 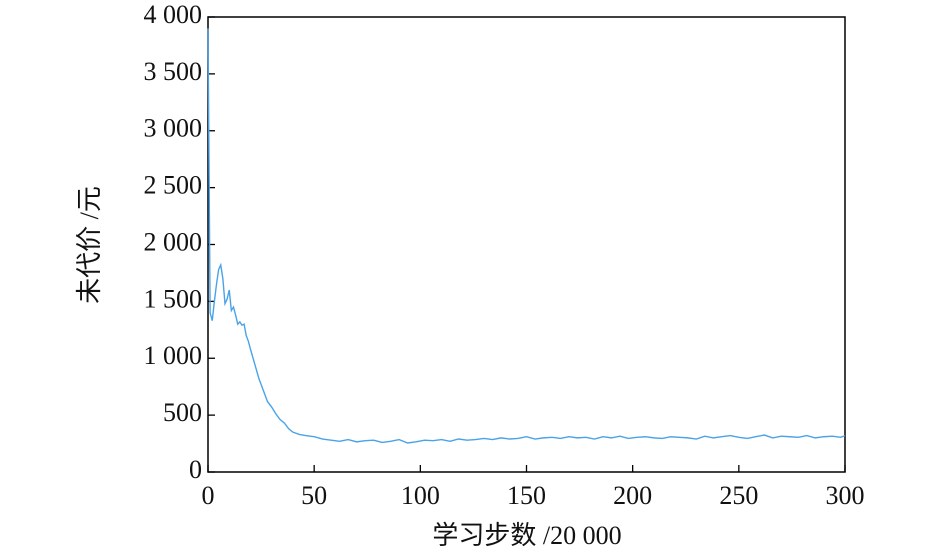 What do you see at coordinates (173, 355) in the screenshot?
I see `y-tick-label: 1 000` at bounding box center [173, 355].